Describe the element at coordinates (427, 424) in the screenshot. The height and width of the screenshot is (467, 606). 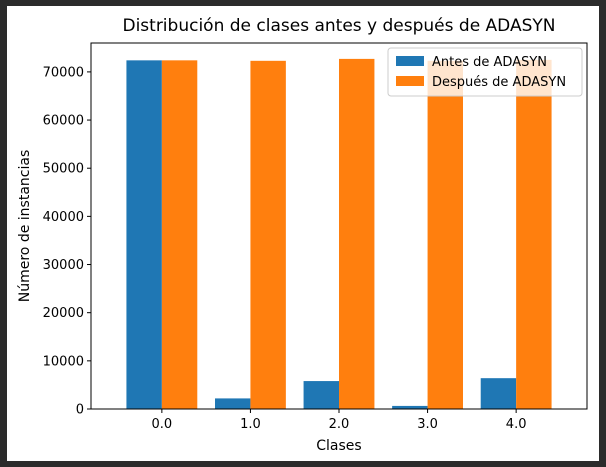
I see `x-tick-label: 3.0` at that location.